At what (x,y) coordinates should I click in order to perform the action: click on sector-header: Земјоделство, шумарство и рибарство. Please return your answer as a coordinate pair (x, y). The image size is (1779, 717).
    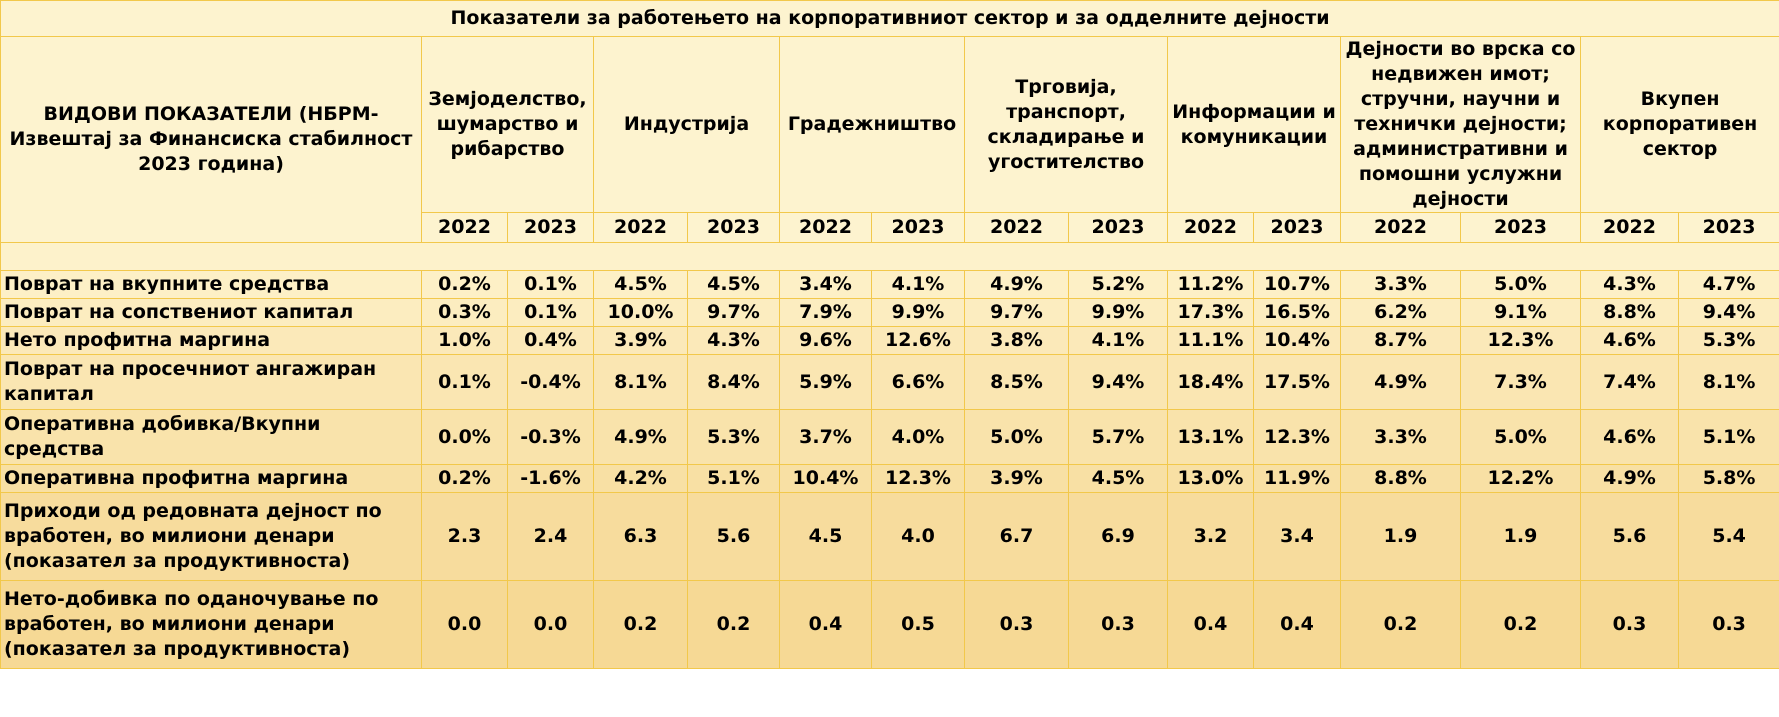
    Looking at the image, I should click on (507, 124).